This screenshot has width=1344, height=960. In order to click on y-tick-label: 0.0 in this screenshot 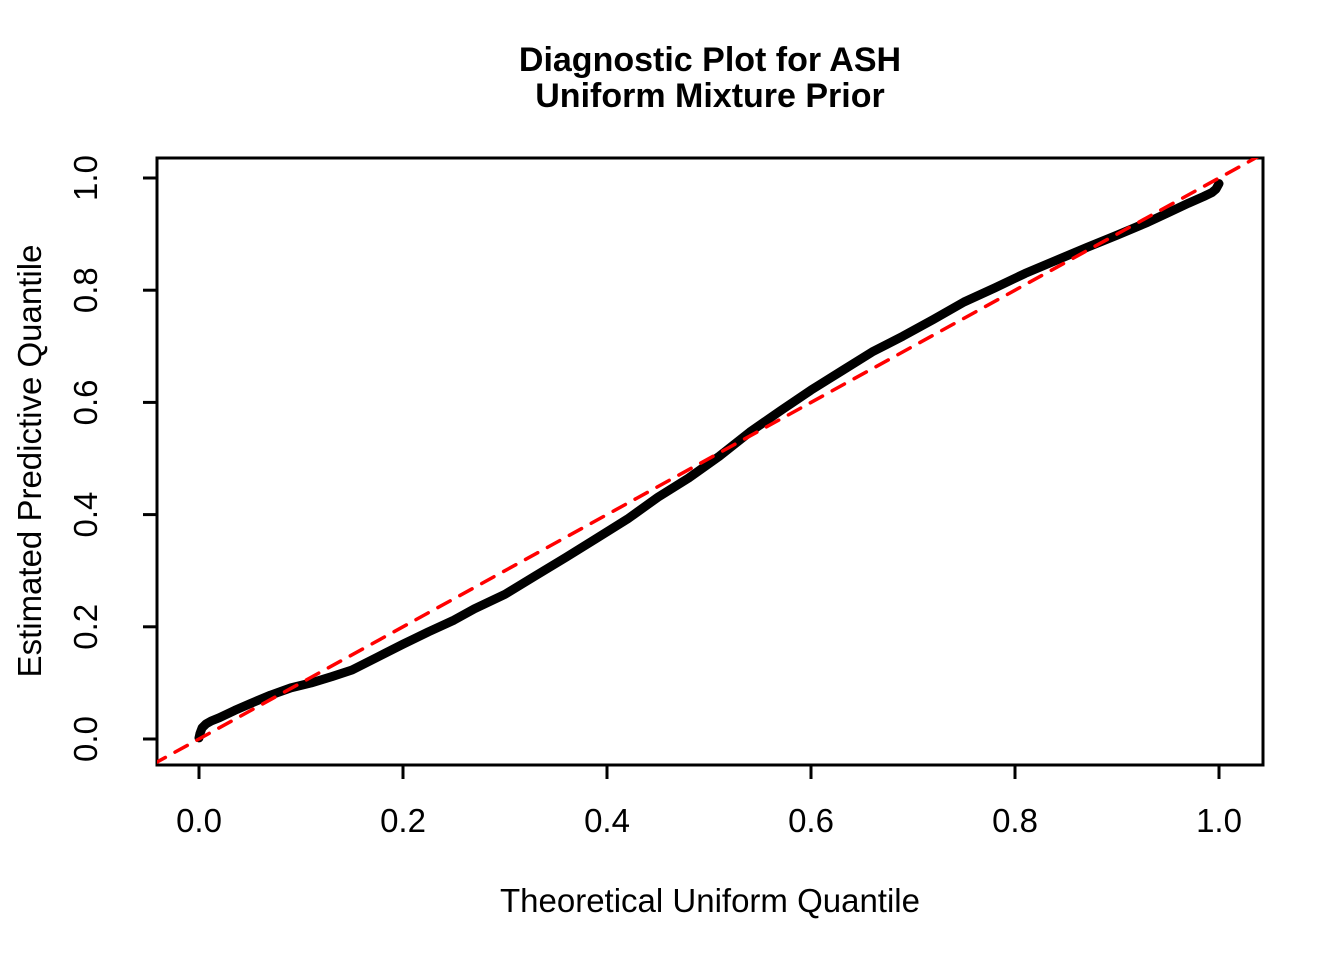, I will do `click(85, 739)`.